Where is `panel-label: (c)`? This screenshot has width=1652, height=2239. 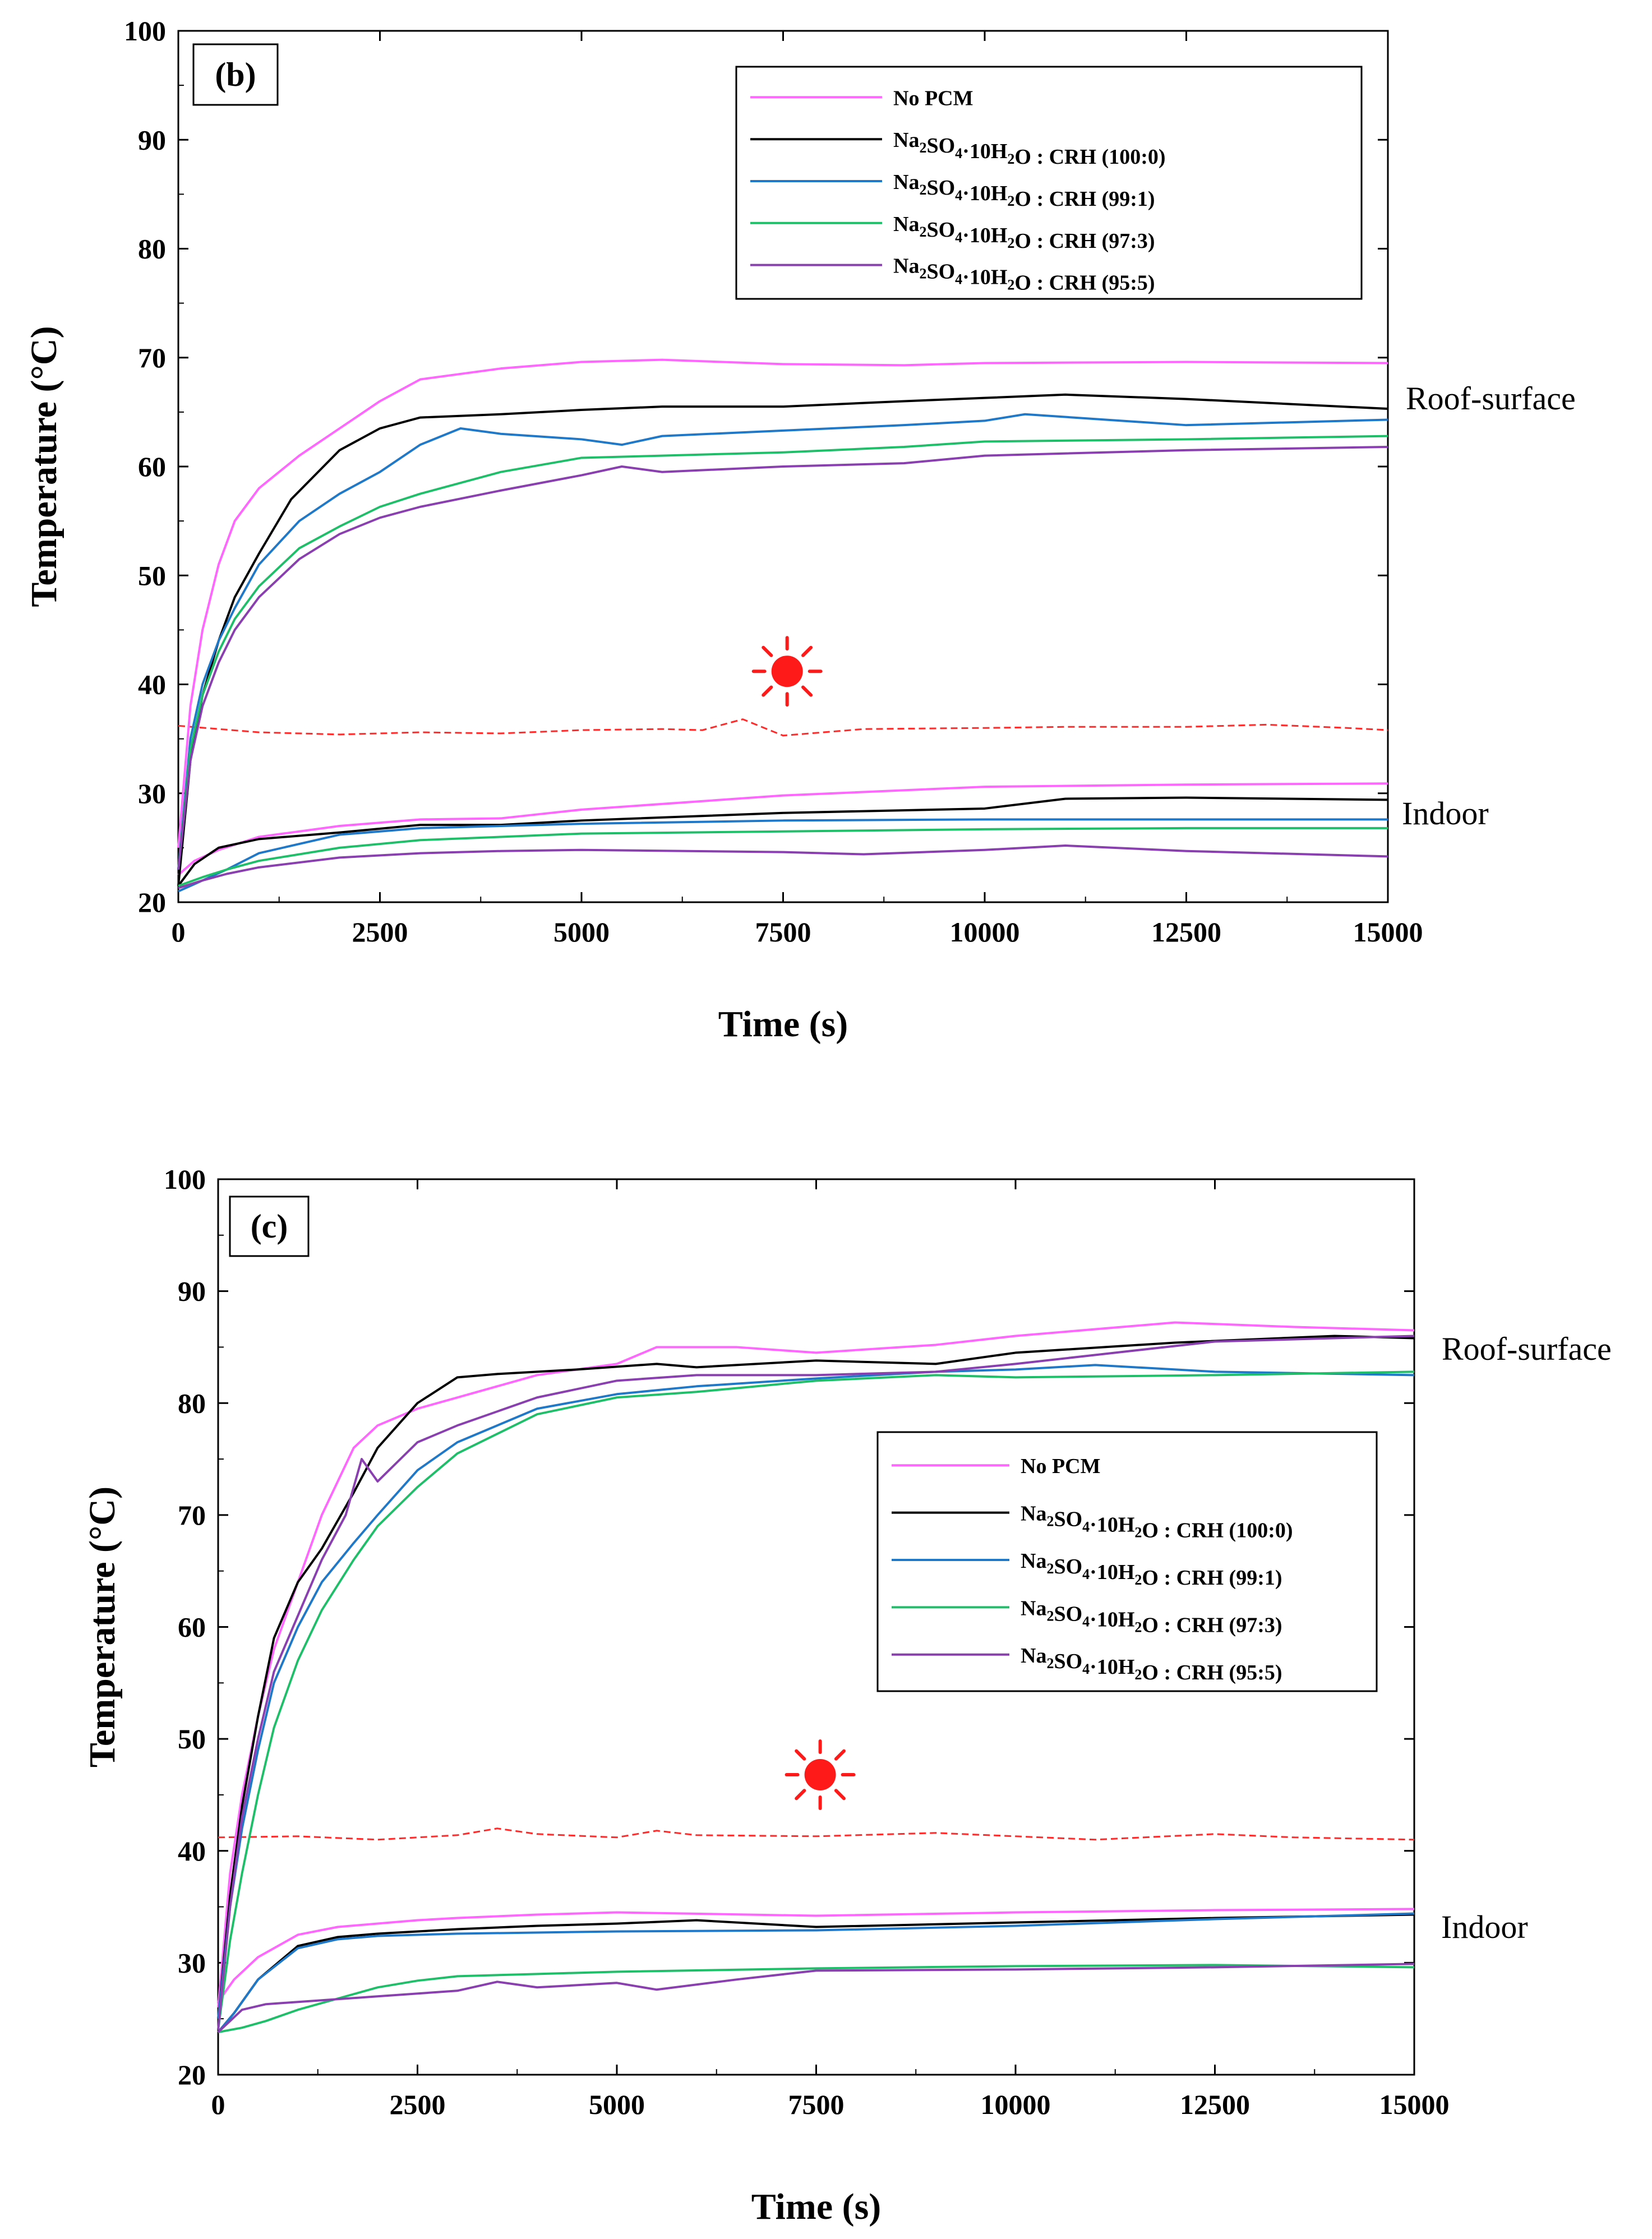 panel-label: (c) is located at coordinates (269, 1226).